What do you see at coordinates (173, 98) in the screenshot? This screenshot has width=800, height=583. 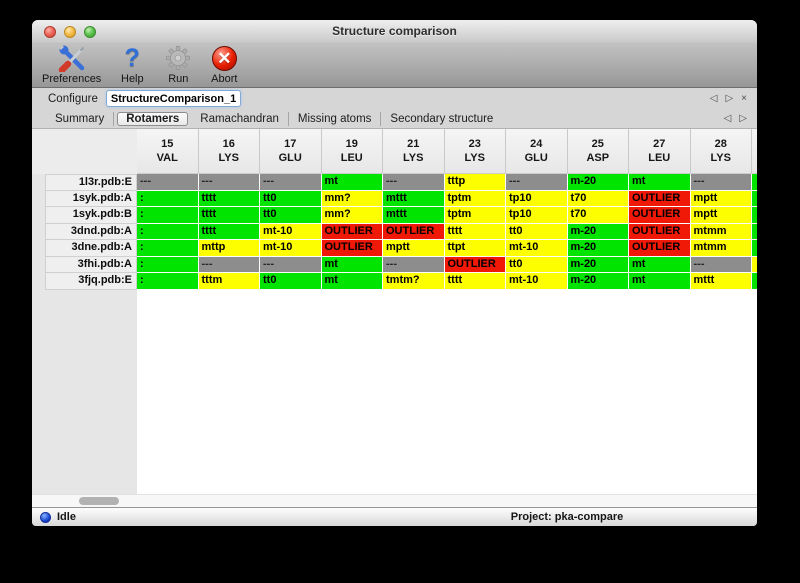 I see `configure-name-field: StructureComparison_1` at bounding box center [173, 98].